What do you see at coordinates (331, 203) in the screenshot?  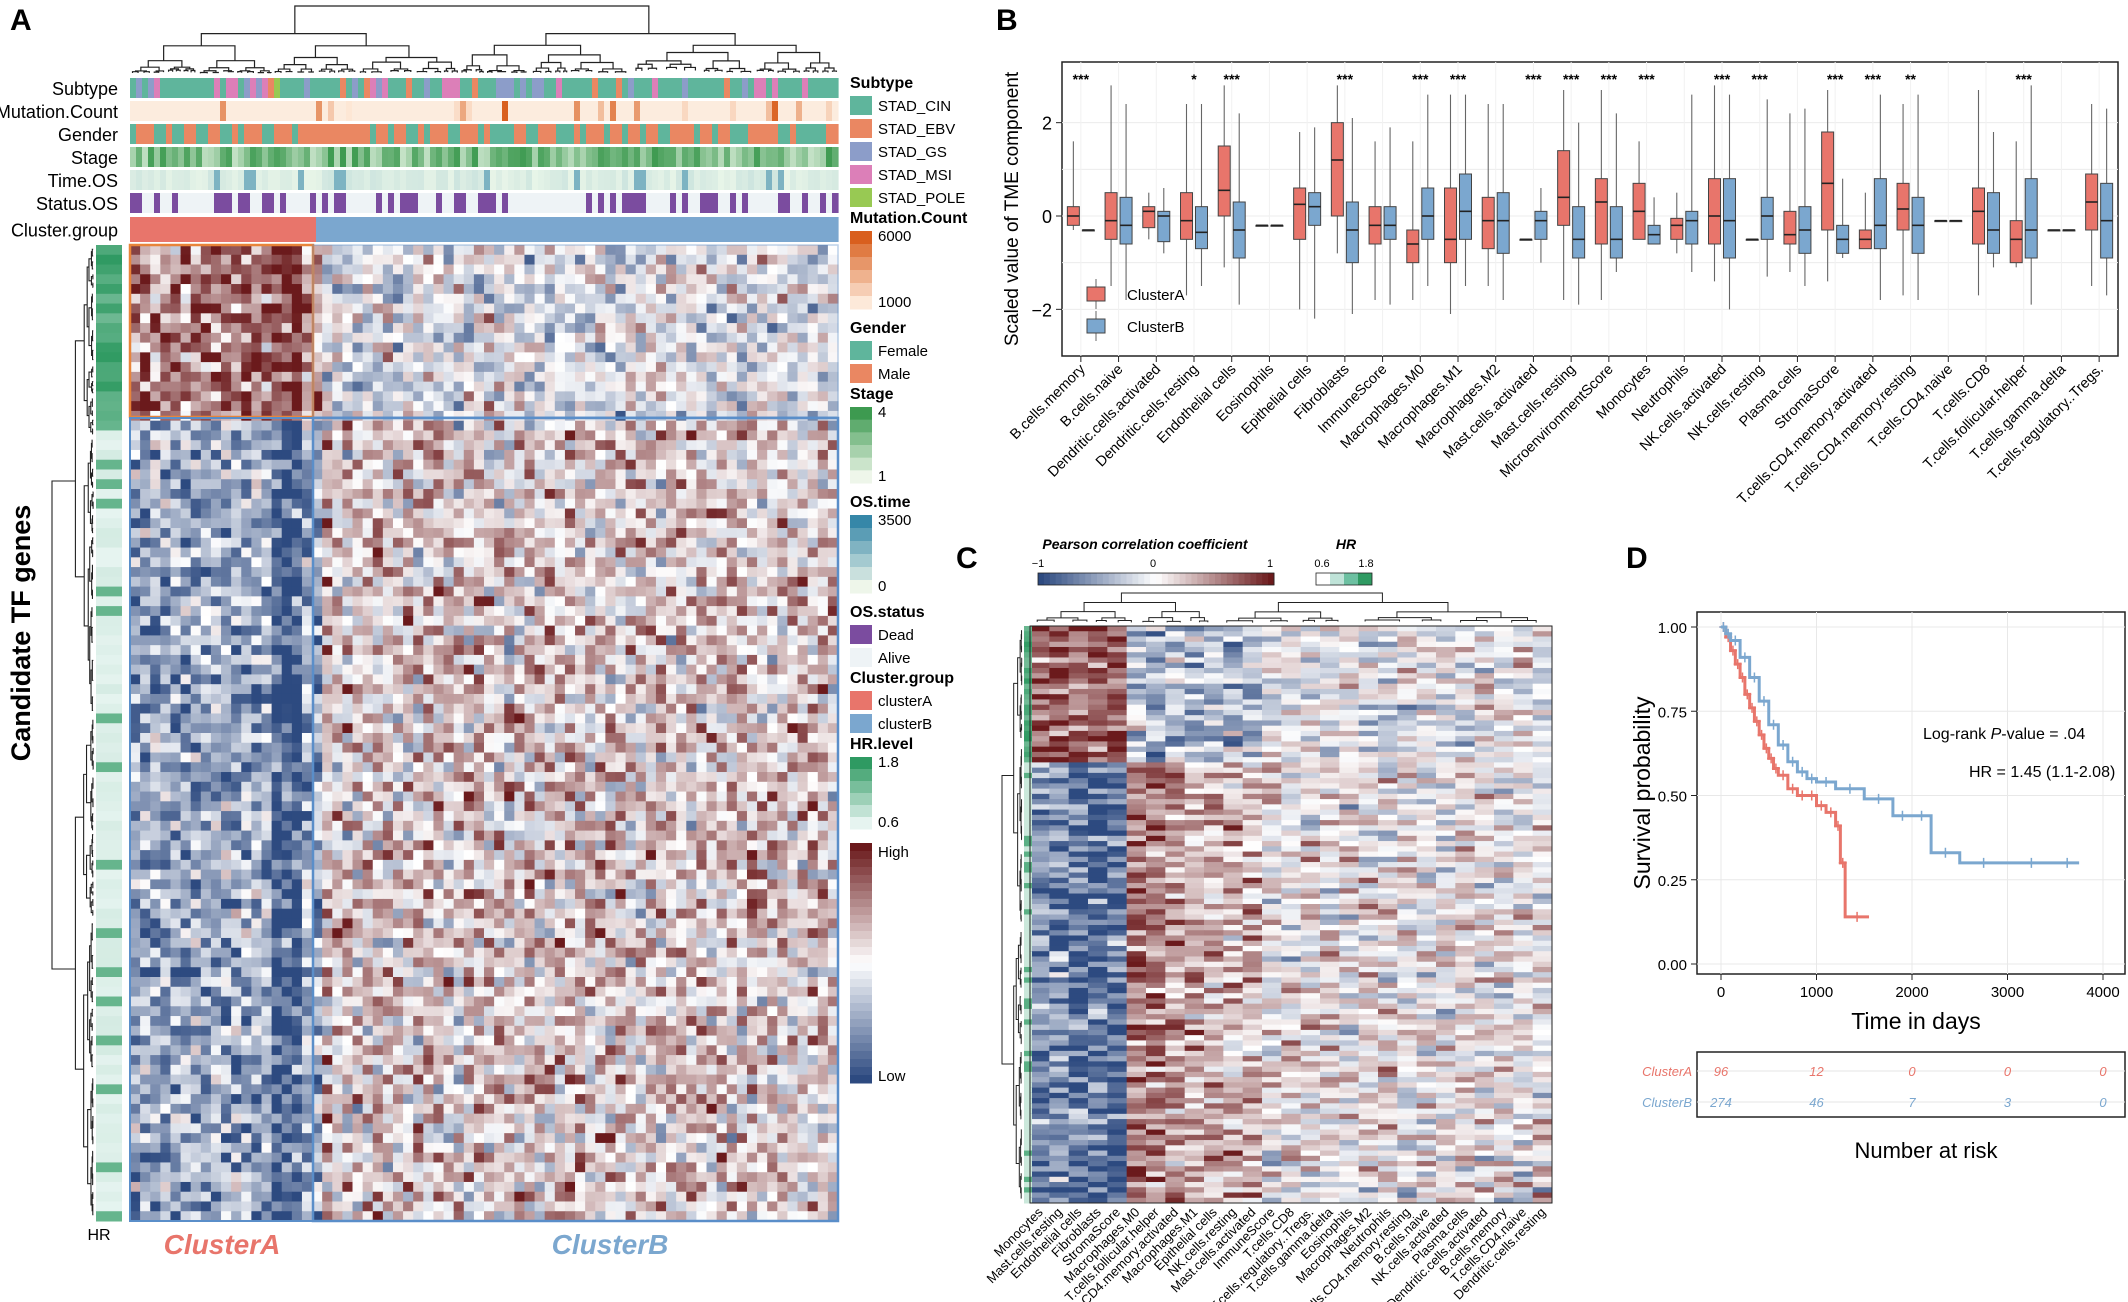 I see `status-cell` at bounding box center [331, 203].